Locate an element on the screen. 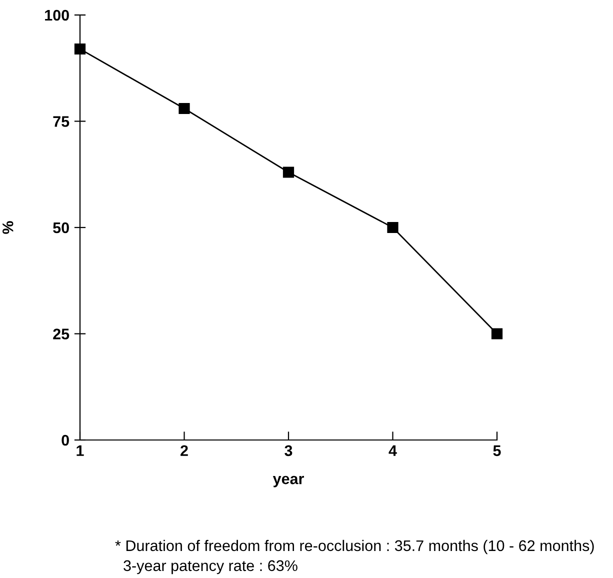 Image resolution: width=613 pixels, height=578 pixels. x-axis-title: year is located at coordinates (288, 482).